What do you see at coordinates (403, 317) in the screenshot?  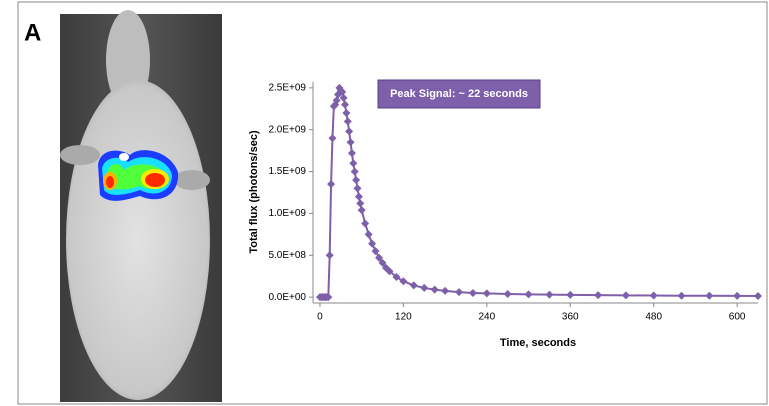 I see `x-tick-label: 120` at bounding box center [403, 317].